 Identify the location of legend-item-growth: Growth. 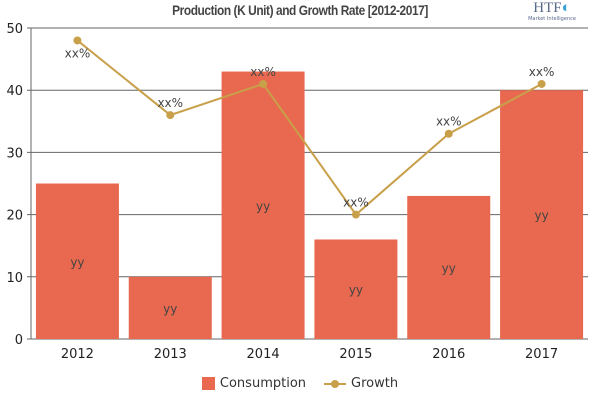
(361, 383).